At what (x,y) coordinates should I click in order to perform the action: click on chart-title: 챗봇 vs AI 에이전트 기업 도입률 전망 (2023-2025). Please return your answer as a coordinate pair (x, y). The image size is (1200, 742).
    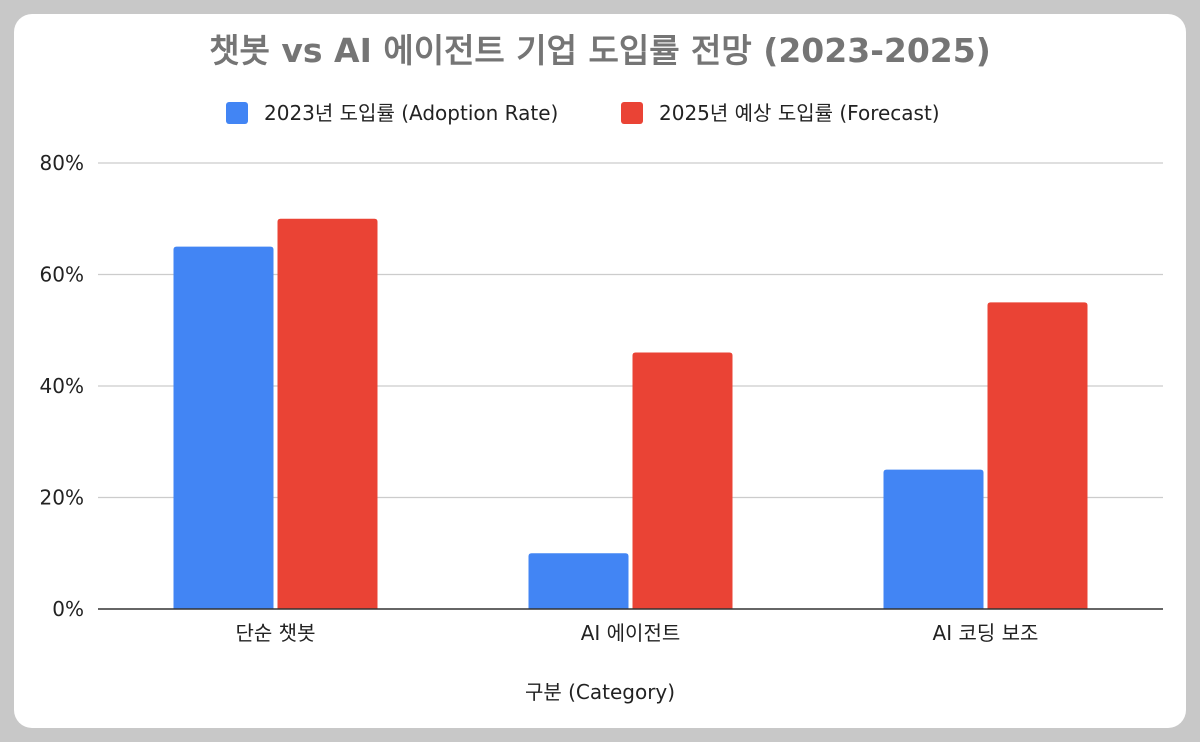
    Looking at the image, I should click on (600, 50).